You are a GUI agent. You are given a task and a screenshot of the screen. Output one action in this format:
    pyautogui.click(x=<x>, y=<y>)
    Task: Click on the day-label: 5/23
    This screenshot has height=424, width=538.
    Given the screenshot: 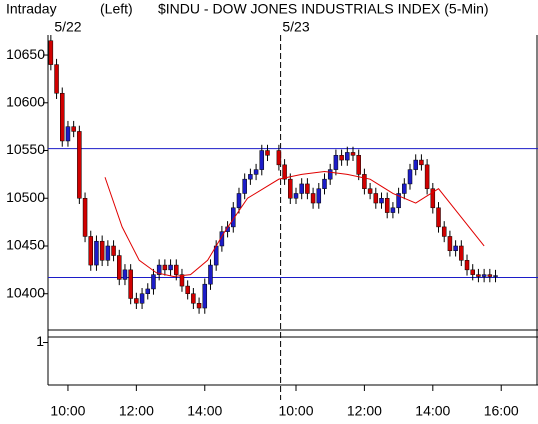 What is the action you would take?
    pyautogui.click(x=295, y=27)
    